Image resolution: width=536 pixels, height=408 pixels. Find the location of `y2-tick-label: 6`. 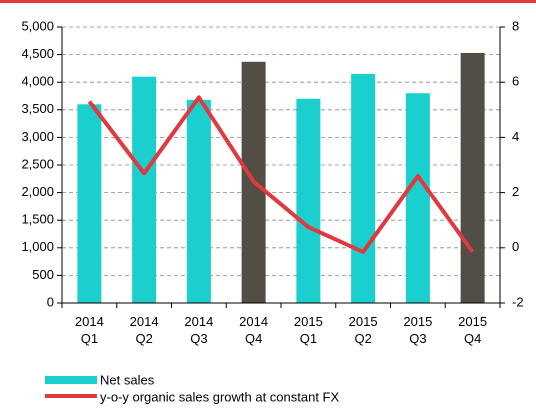

y2-tick-label: 6 is located at coordinates (515, 81).